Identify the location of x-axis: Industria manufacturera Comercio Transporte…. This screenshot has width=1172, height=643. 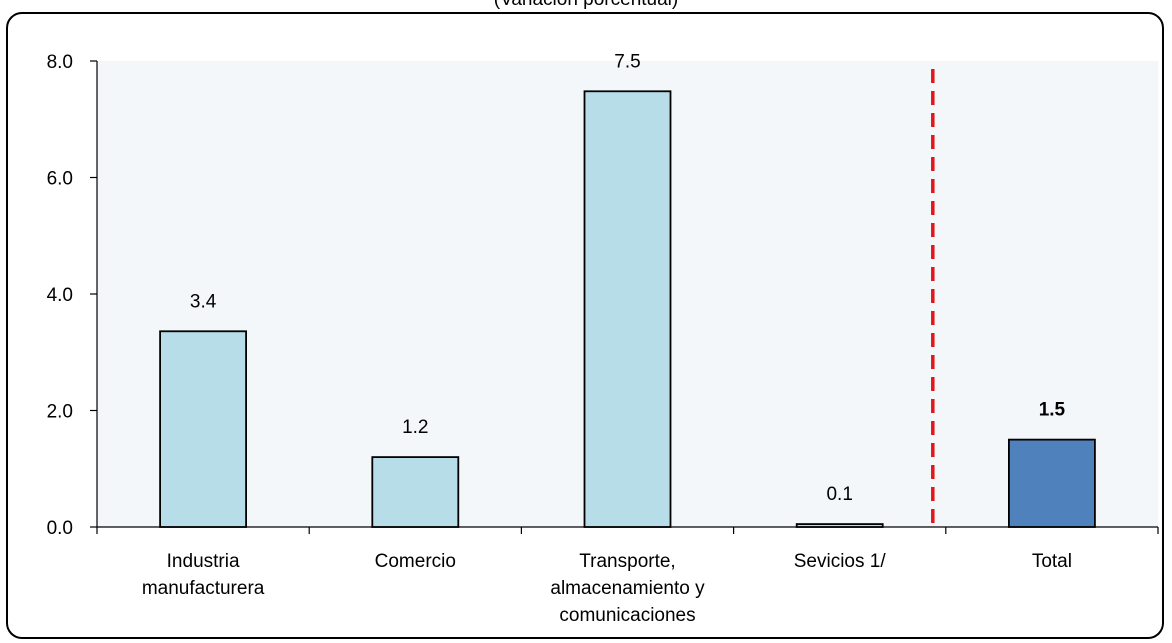
(627, 576).